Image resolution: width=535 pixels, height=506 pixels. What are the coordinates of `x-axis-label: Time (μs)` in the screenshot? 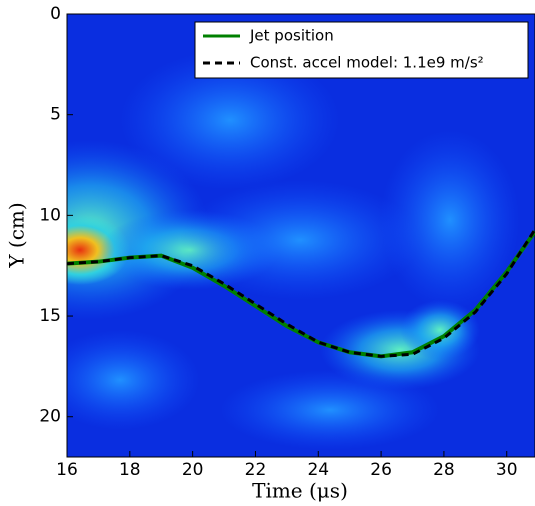 It's located at (300, 491).